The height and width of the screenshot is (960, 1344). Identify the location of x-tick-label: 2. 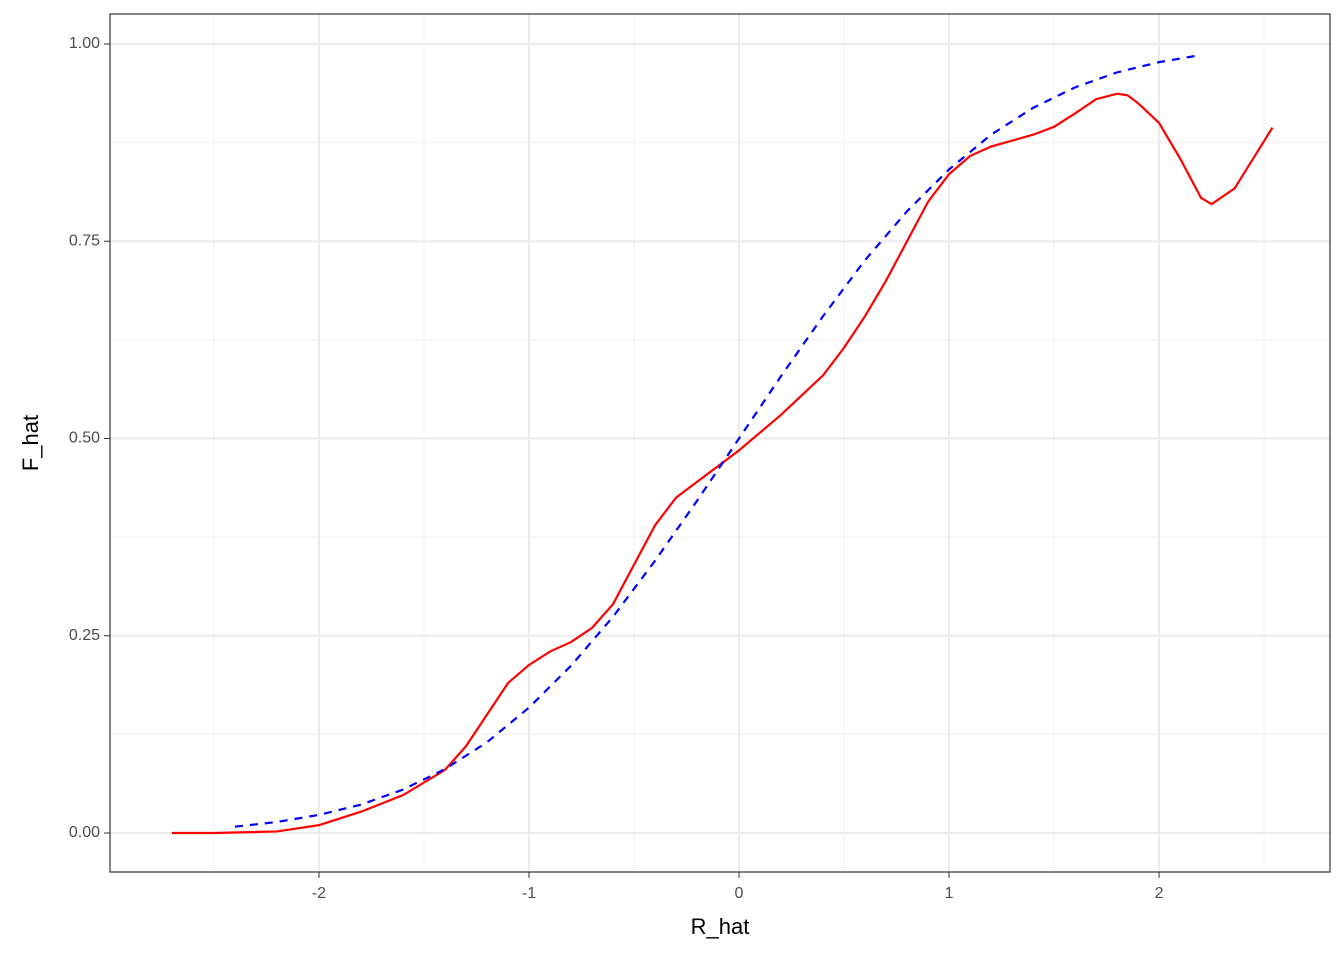
(1159, 893).